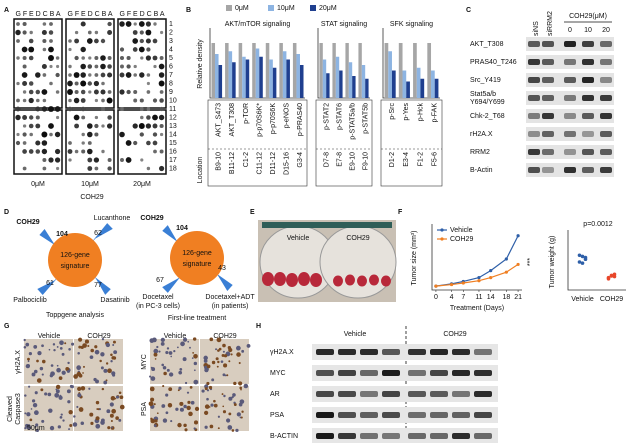  I want to click on arrow, so click(175, 237).